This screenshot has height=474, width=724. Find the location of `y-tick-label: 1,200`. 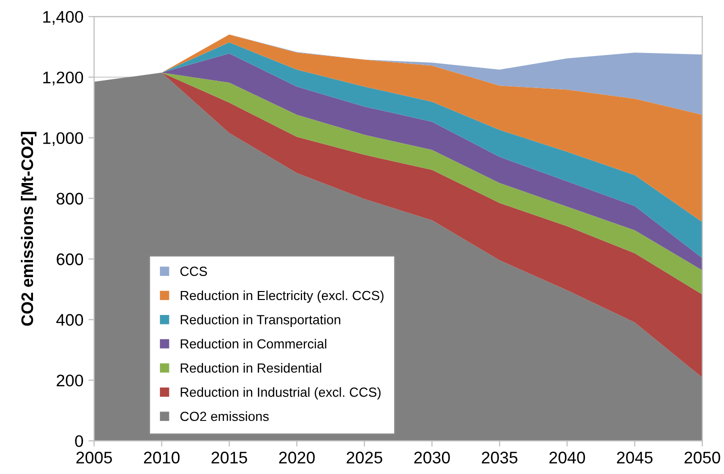

y-tick-label: 1,200 is located at coordinates (63, 79).